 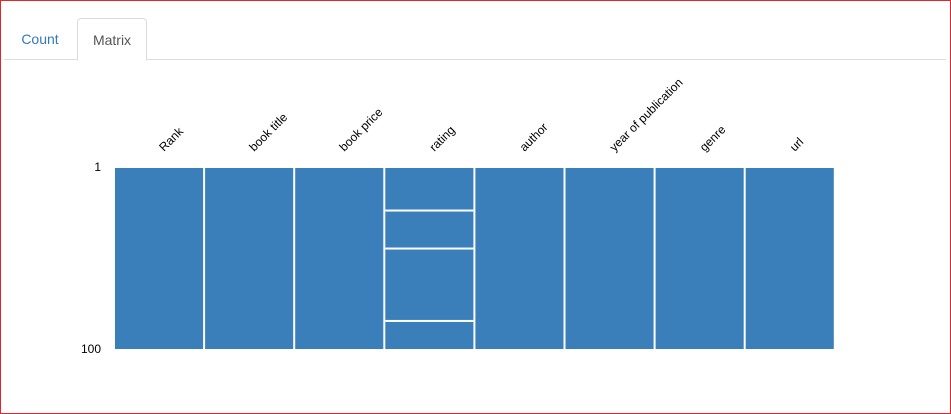 What do you see at coordinates (159, 258) in the screenshot?
I see `matrix-column-rank` at bounding box center [159, 258].